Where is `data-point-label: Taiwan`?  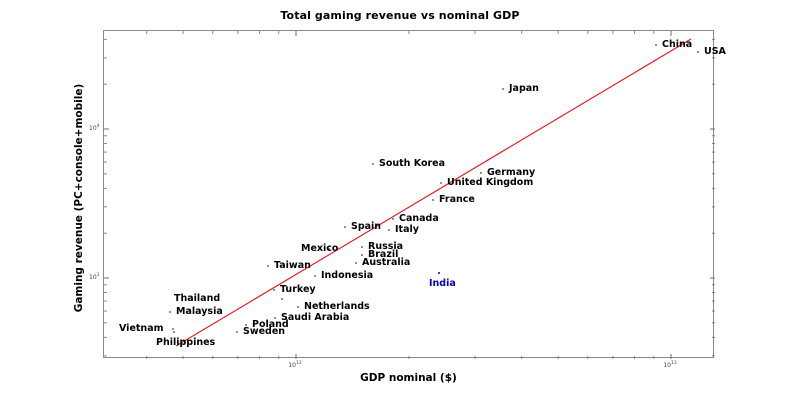 data-point-label: Taiwan is located at coordinates (292, 265).